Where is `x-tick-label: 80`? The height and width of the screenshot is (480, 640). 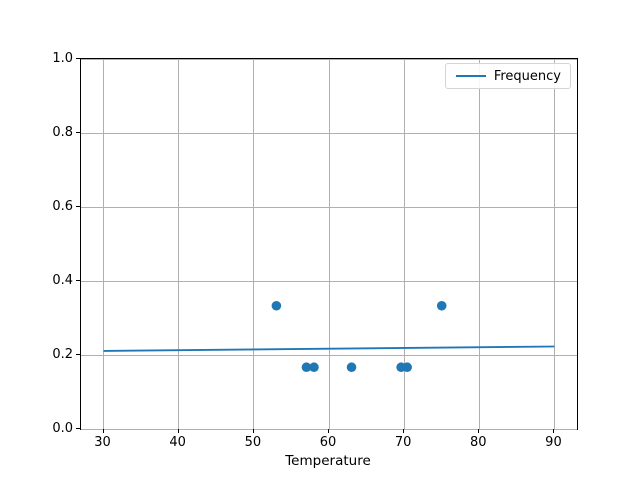 x-tick-label: 80 is located at coordinates (478, 442).